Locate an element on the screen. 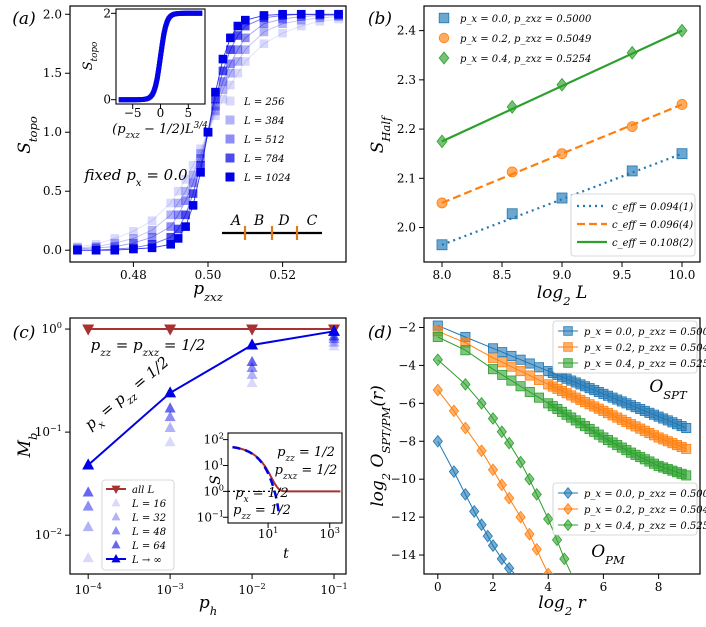 This screenshot has height=627, width=706. legend-label: L → ∞ is located at coordinates (146, 560).